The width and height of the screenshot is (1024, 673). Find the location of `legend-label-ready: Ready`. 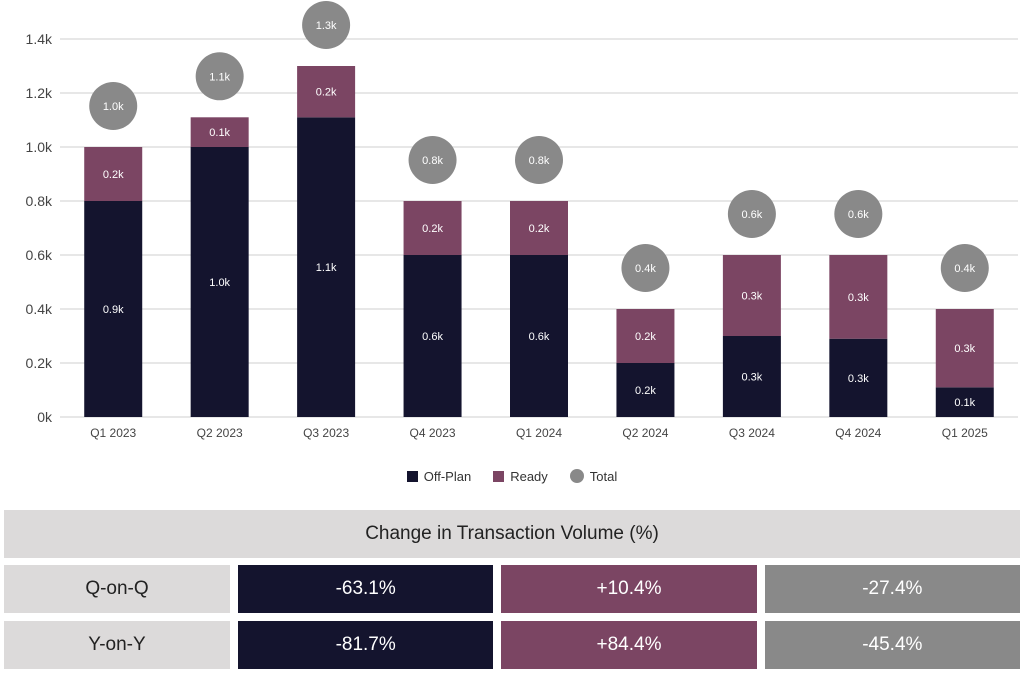

legend-label-ready: Ready is located at coordinates (529, 476).